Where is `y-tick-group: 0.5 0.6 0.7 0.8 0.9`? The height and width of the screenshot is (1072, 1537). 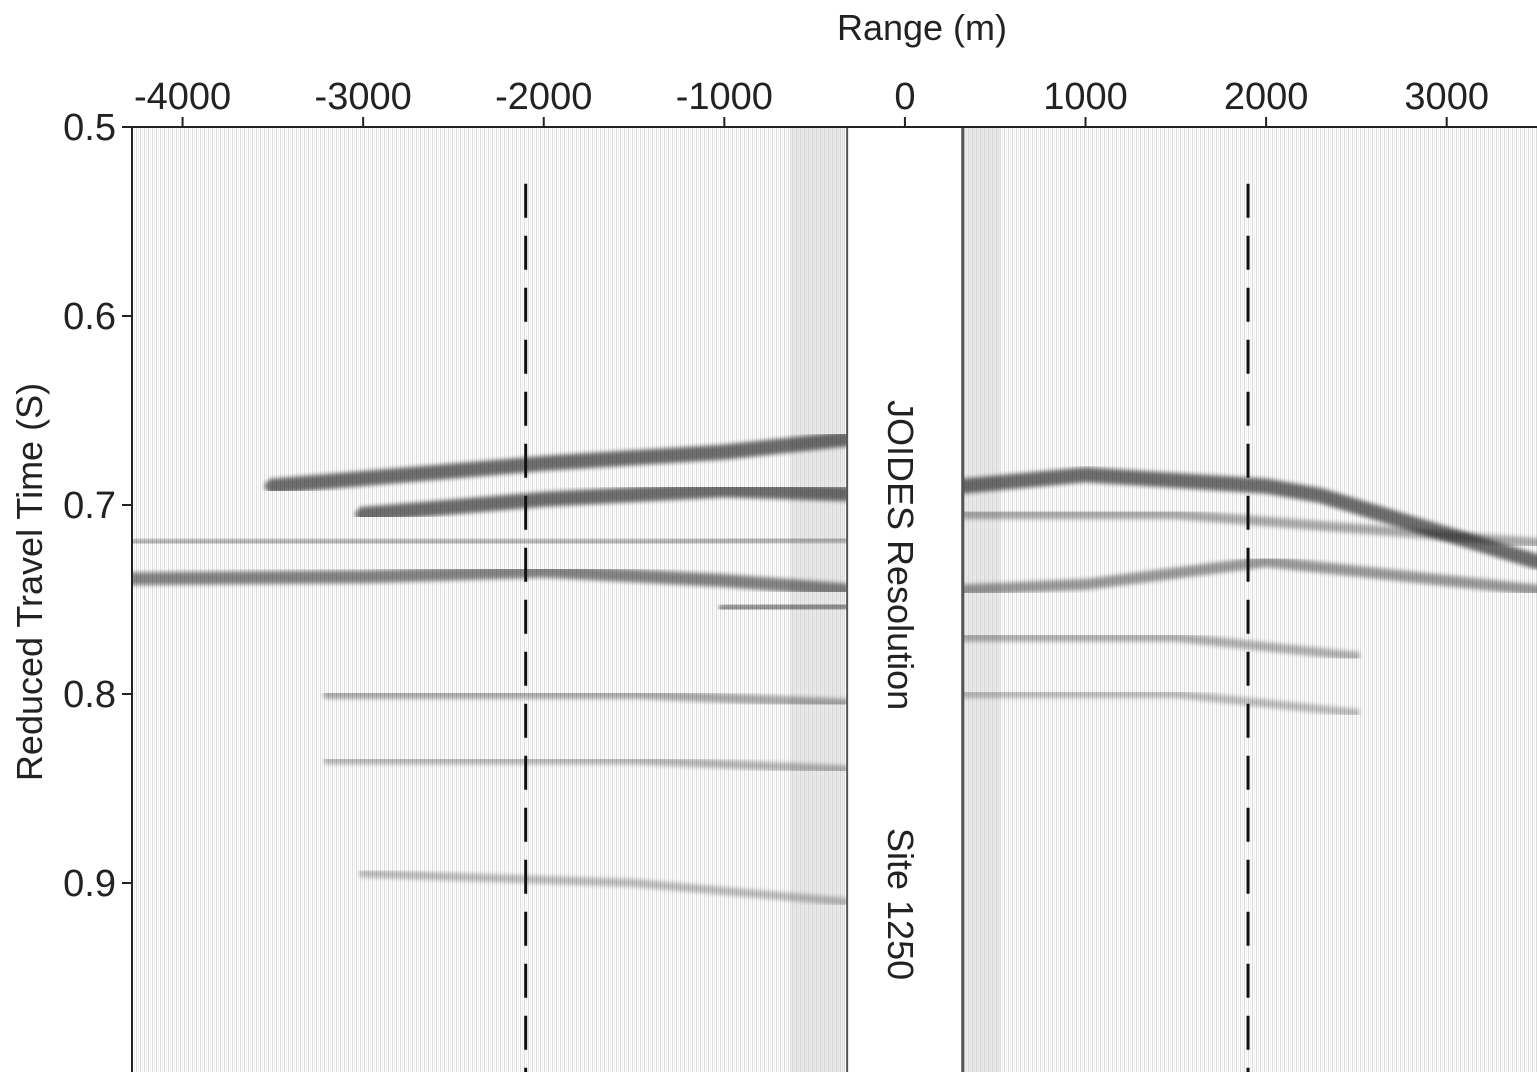
y-tick-group: 0.5 0.6 0.7 0.8 0.9 is located at coordinates (97, 506).